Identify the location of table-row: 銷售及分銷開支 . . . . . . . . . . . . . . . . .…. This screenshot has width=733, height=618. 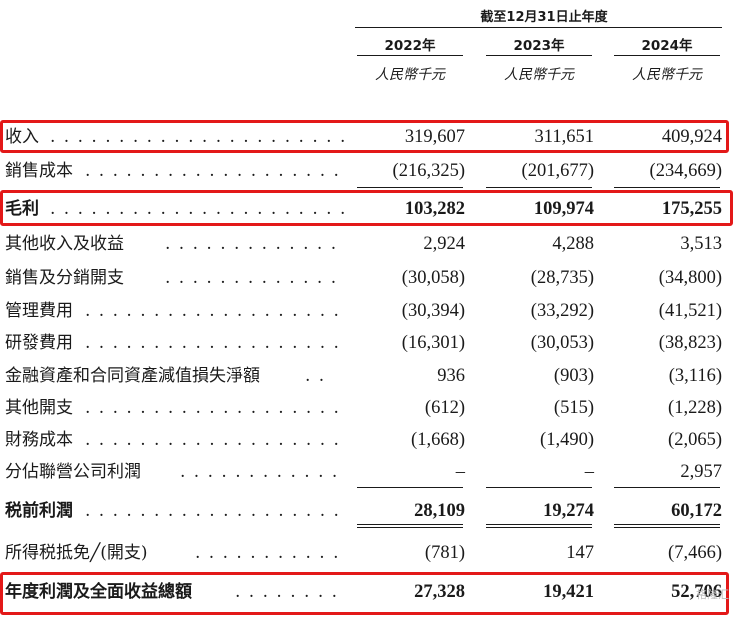
(366, 278).